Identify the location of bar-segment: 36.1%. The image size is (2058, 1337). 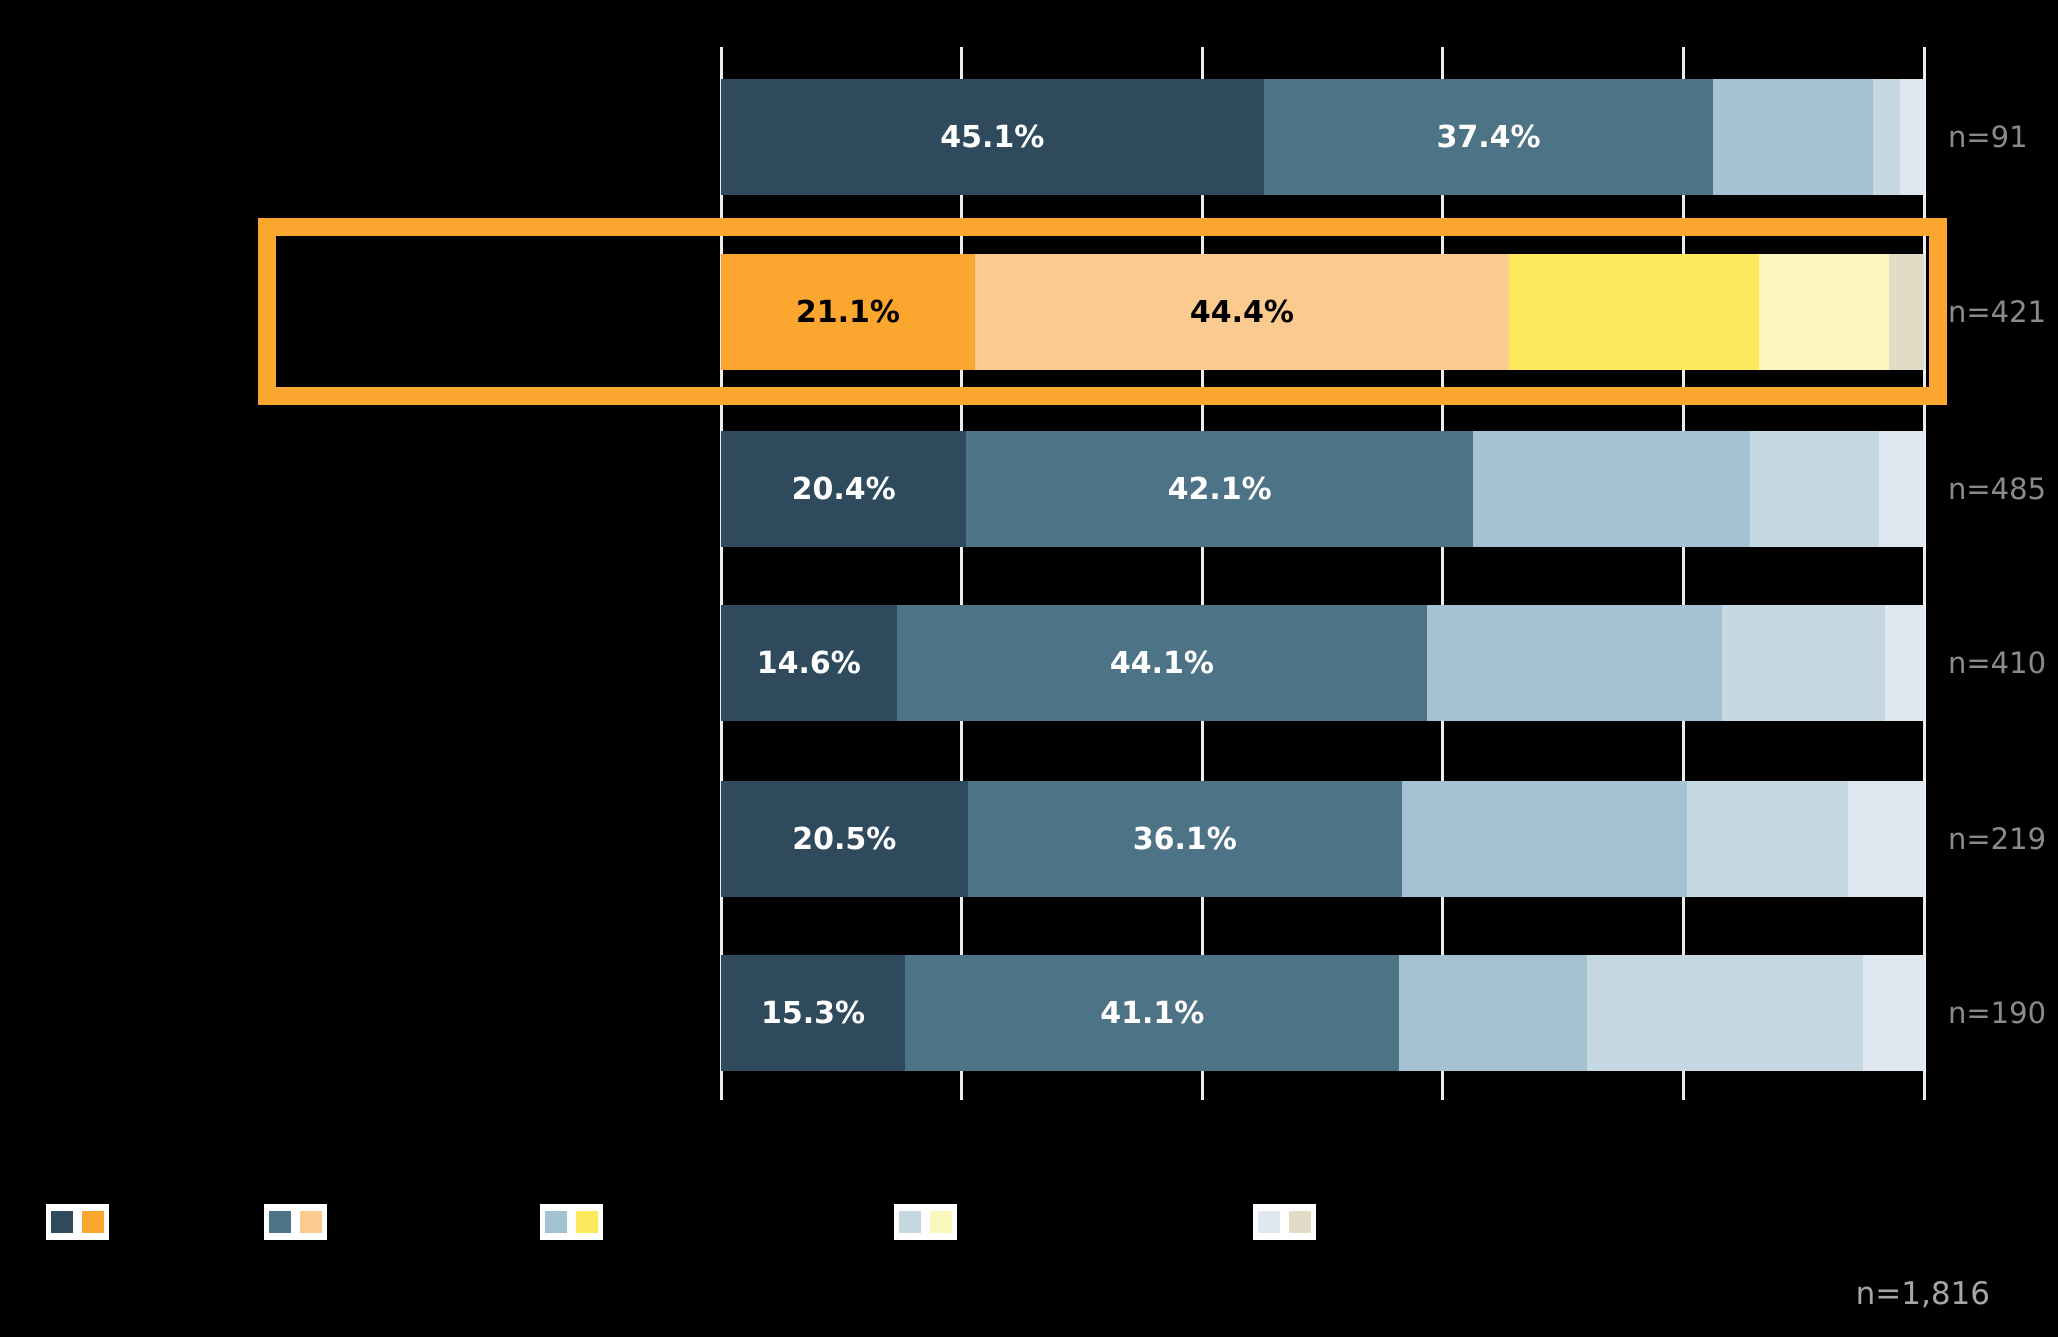
(1184, 839).